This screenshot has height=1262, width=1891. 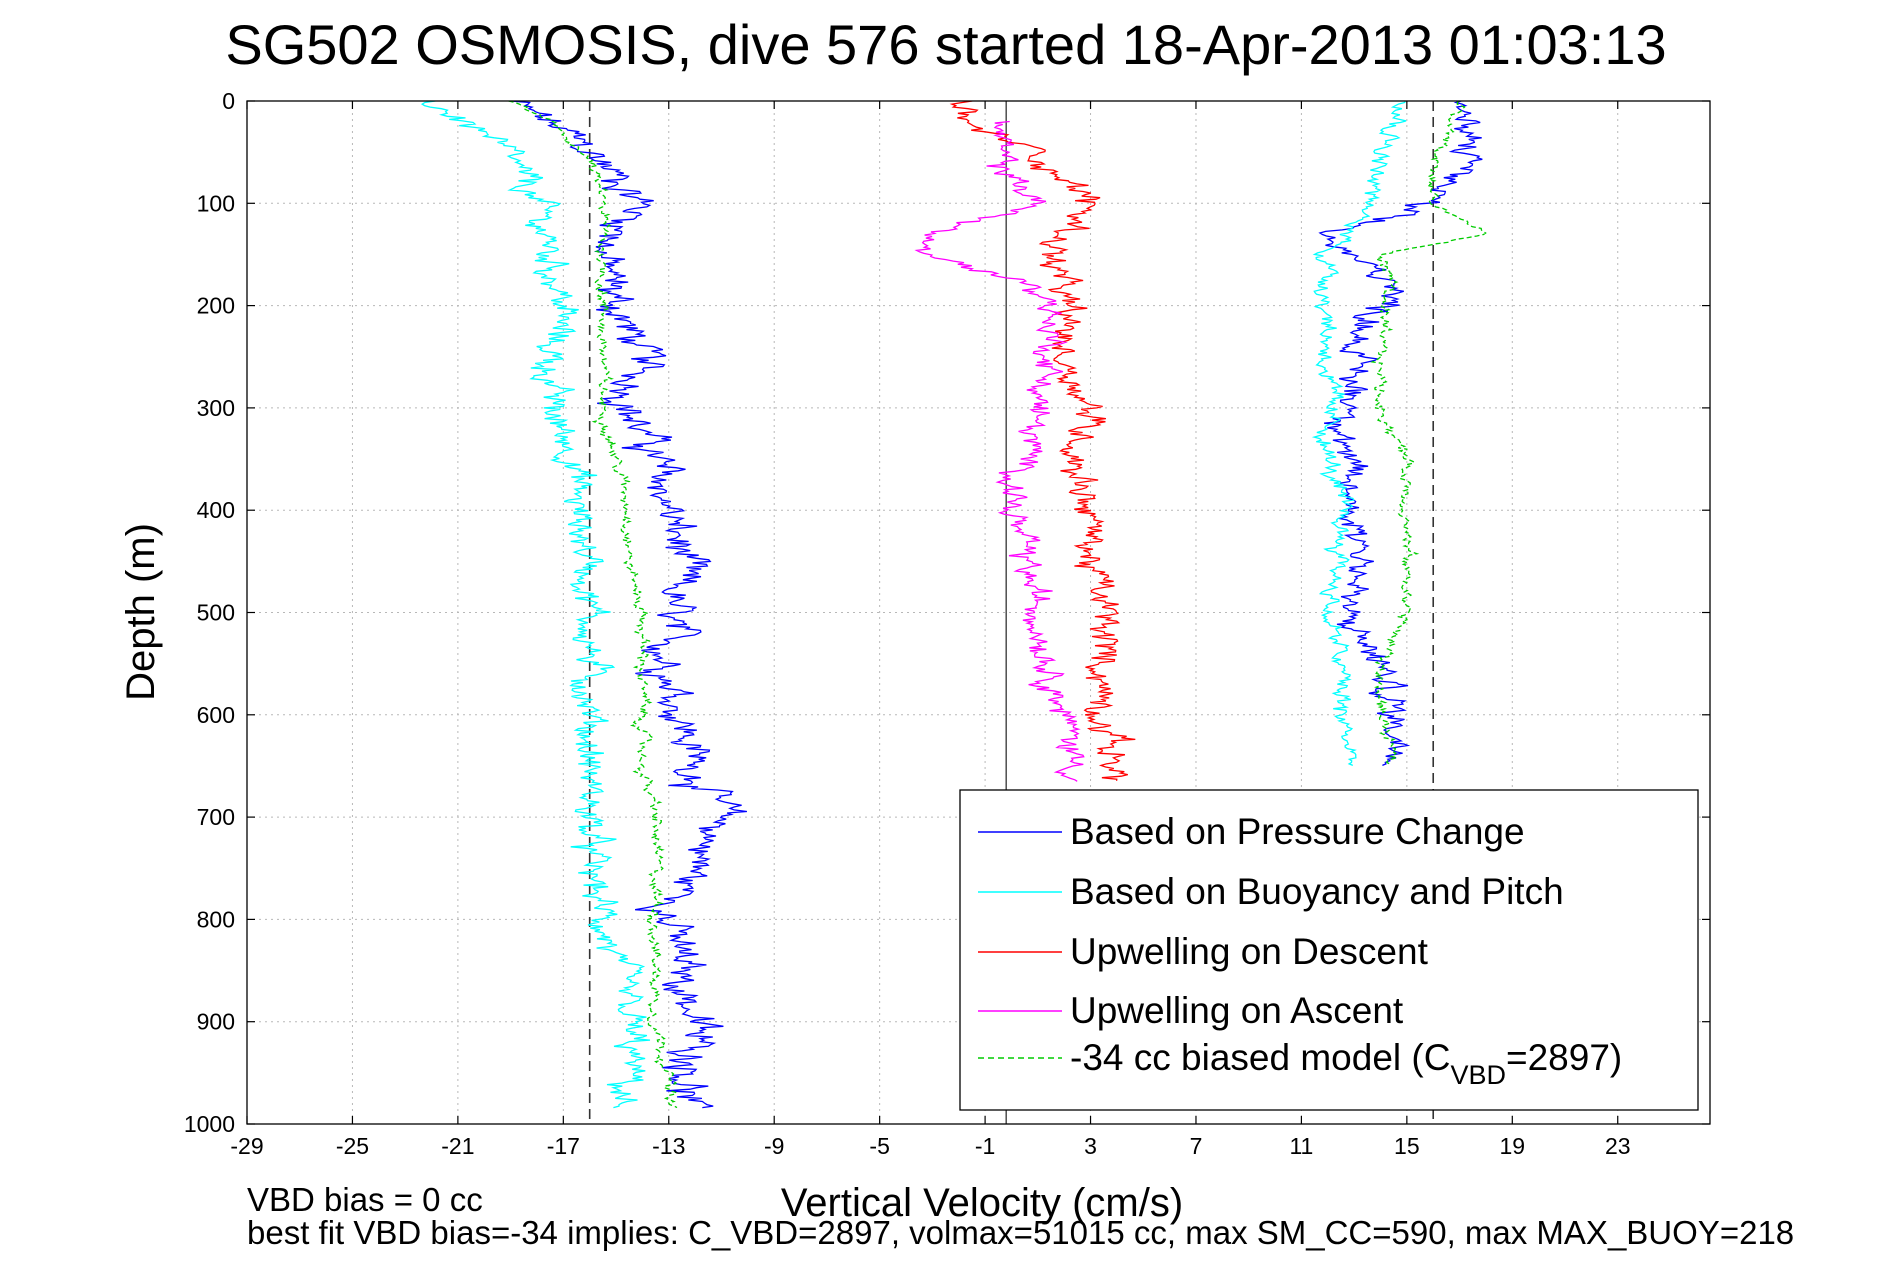 I want to click on x-tick-label: 15, so click(x=1407, y=1146).